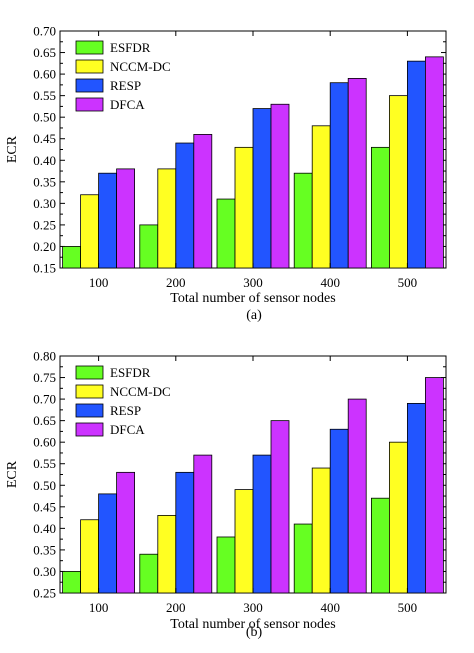 Image resolution: width=474 pixels, height=653 pixels. Describe the element at coordinates (44, 268) in the screenshot. I see `y-tick-label: 0.15` at that location.